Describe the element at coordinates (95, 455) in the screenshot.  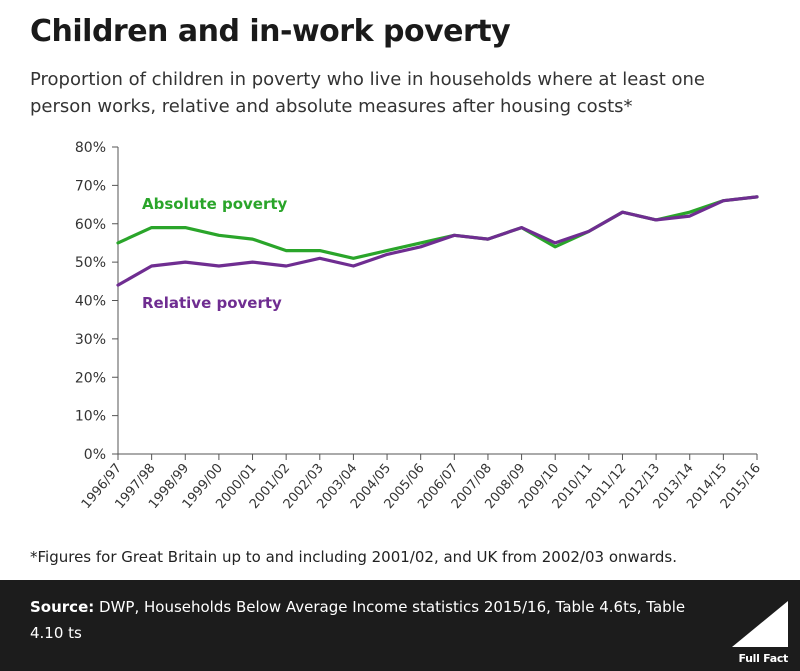
I see `y-tick-label: 0%` at that location.